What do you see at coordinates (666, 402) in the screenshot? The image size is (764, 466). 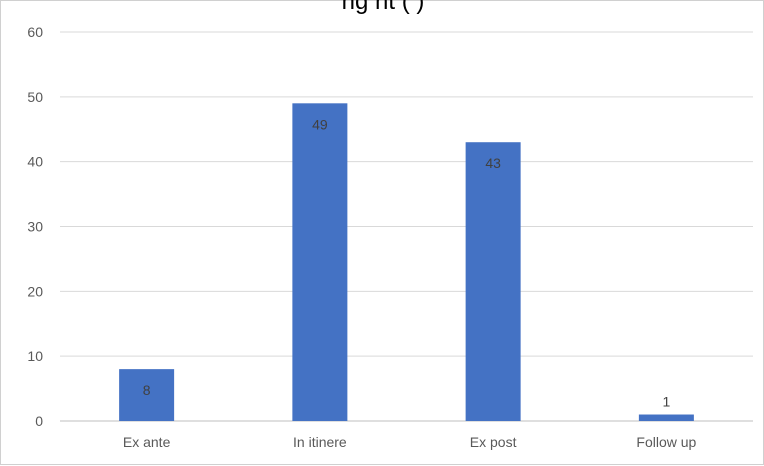 I see `data-label: 1` at bounding box center [666, 402].